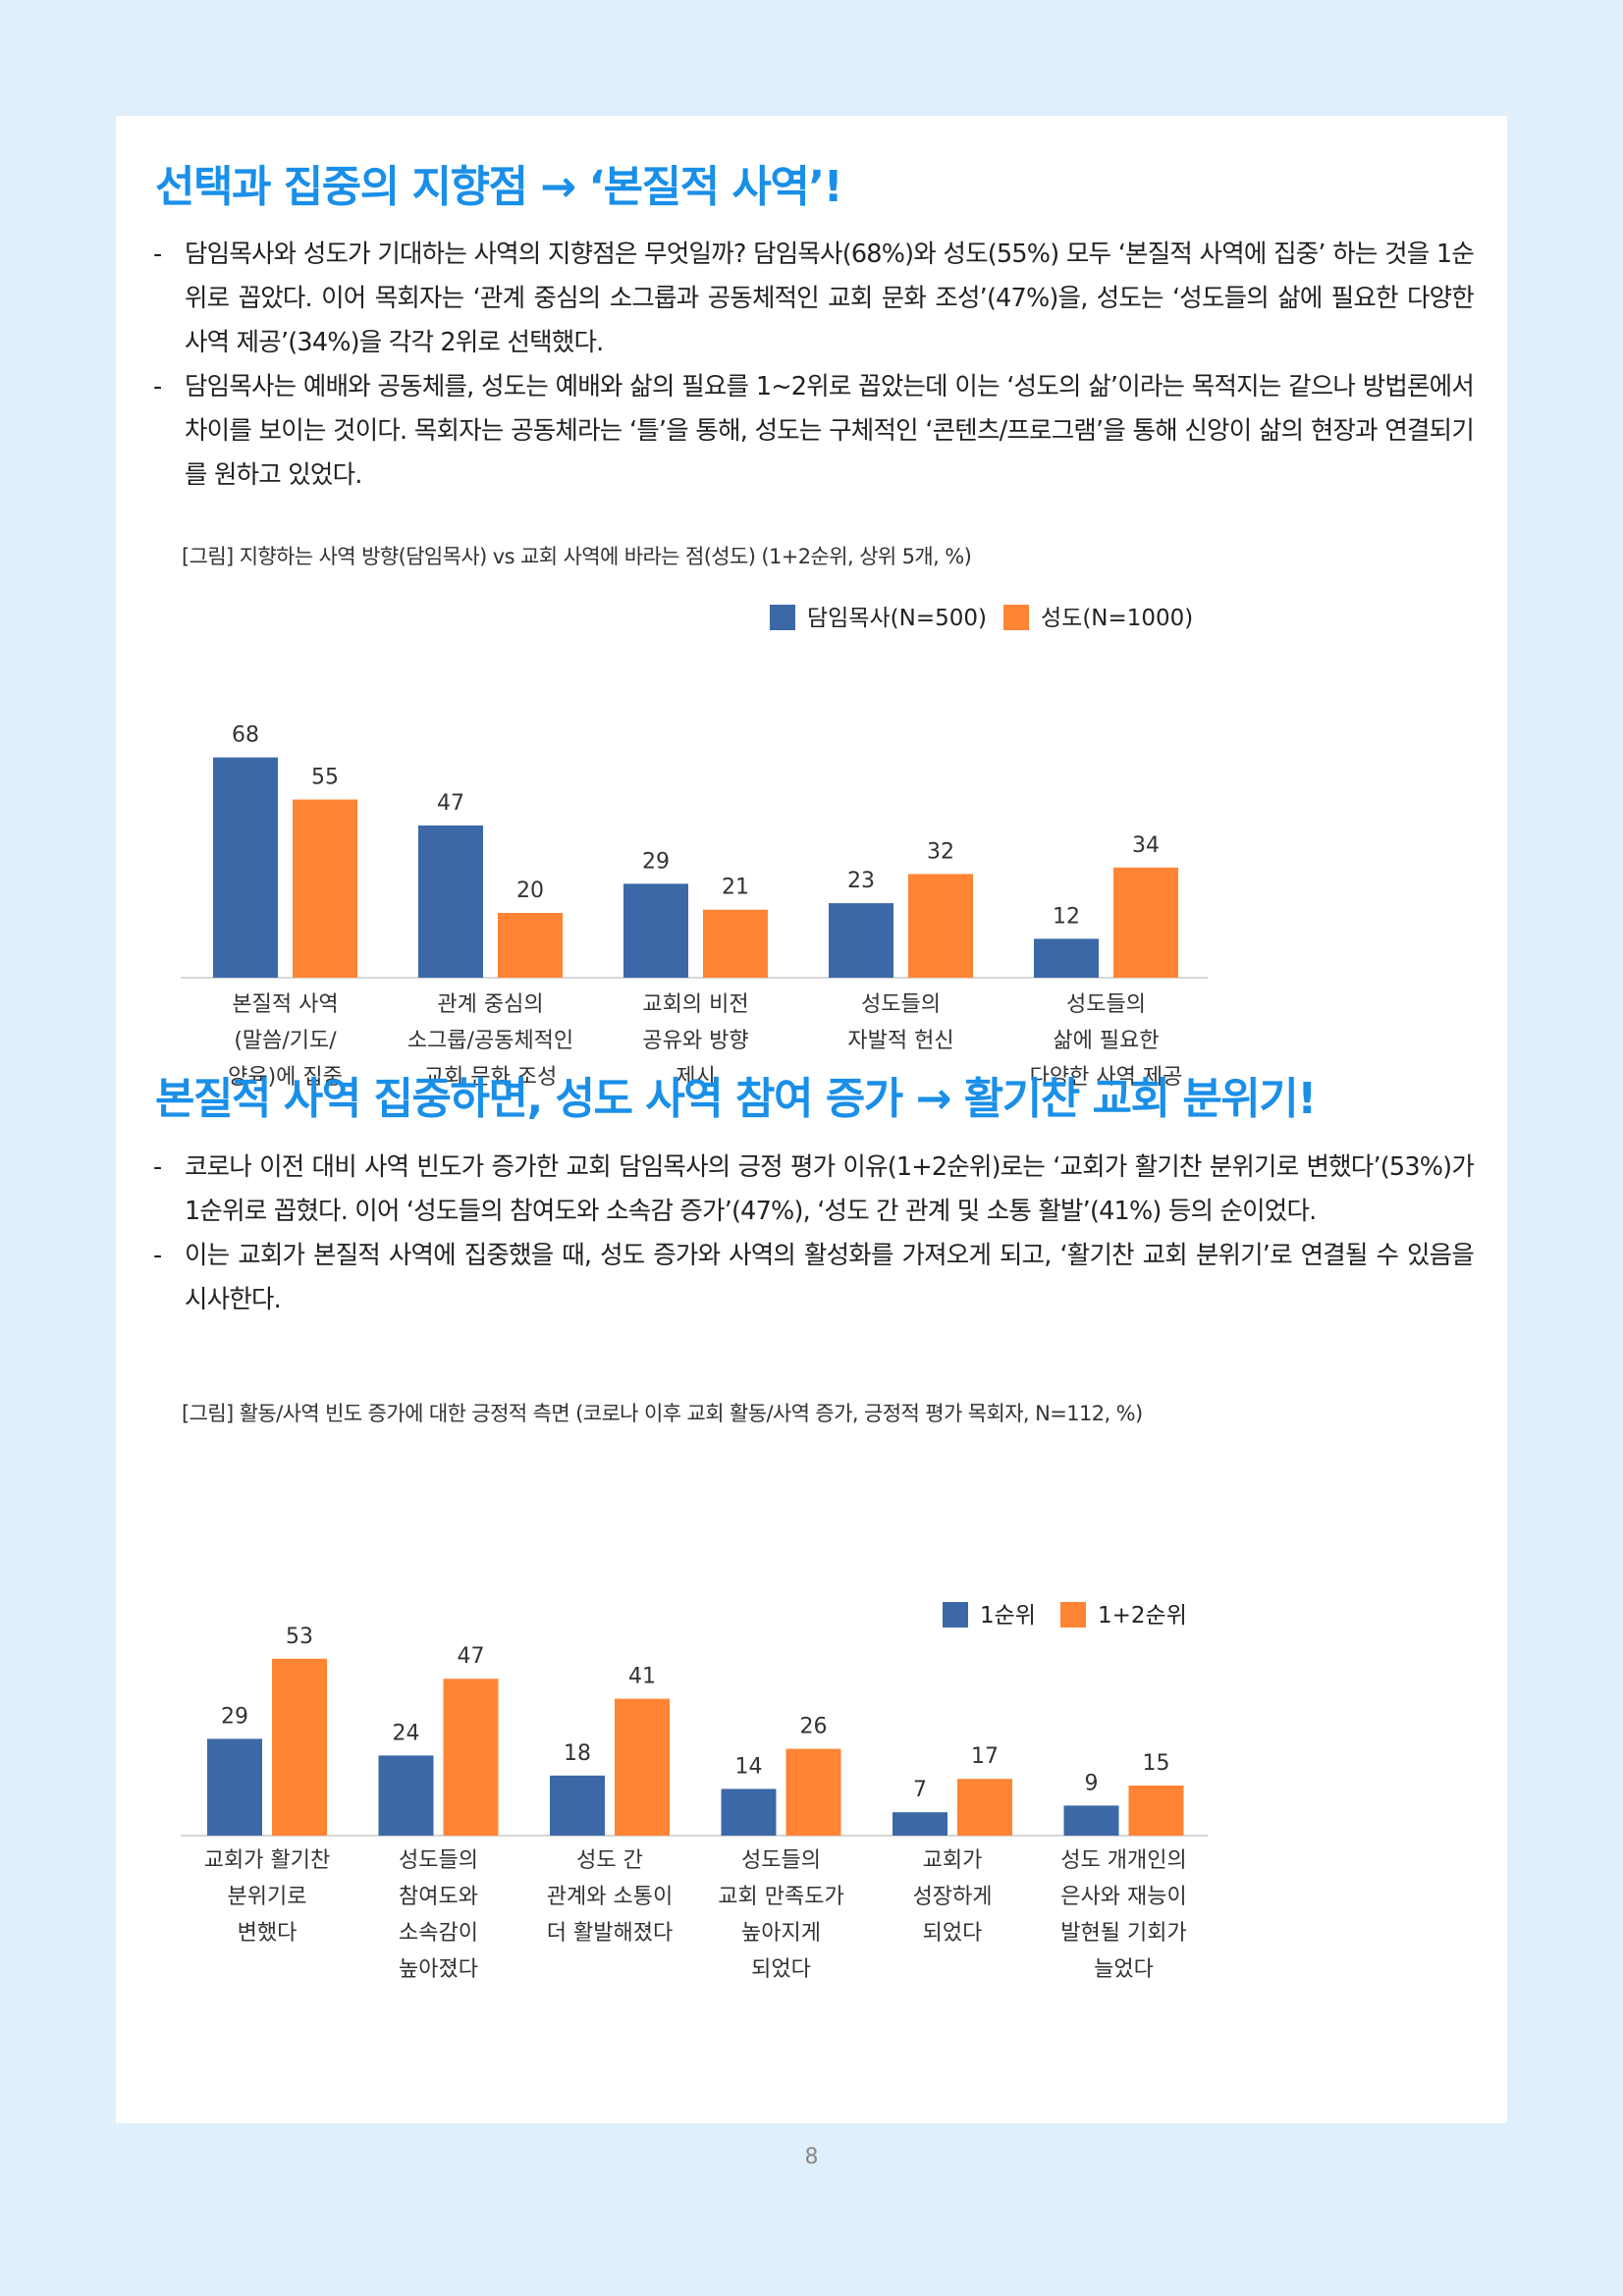 The width and height of the screenshot is (1623, 2296). I want to click on data-label: 20, so click(530, 891).